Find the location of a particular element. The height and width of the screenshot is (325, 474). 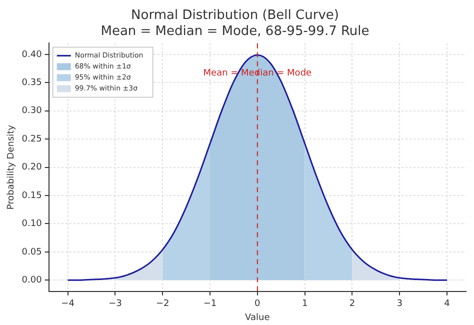

y-axis-title: Probability Density is located at coordinates (11, 167).